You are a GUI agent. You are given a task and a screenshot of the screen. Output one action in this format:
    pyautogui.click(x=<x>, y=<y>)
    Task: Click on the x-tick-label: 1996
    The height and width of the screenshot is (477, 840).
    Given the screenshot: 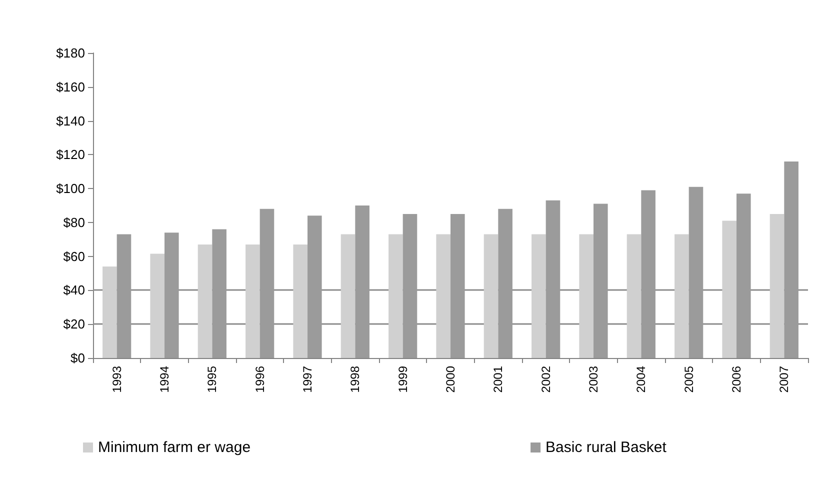 What is the action you would take?
    pyautogui.click(x=259, y=379)
    